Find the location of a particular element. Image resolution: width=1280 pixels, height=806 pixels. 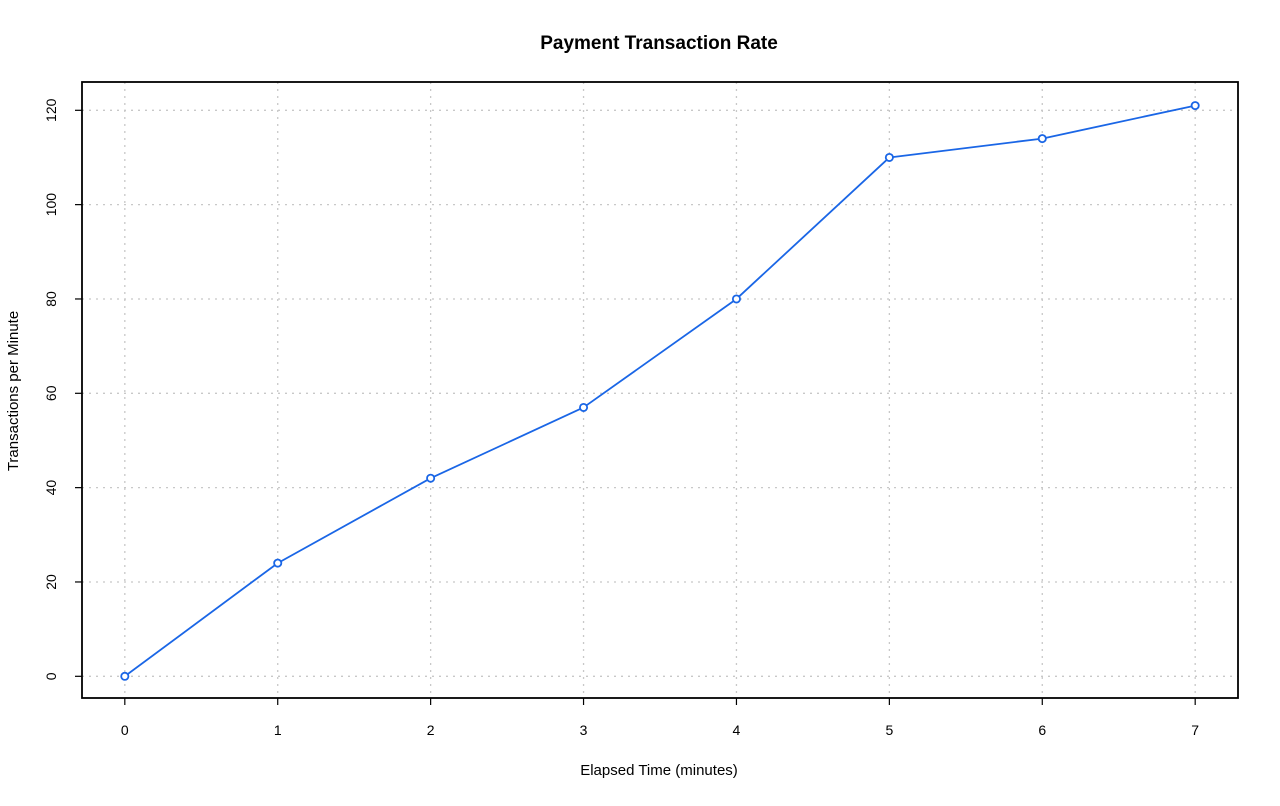

x-tick-label: 5 is located at coordinates (889, 730).